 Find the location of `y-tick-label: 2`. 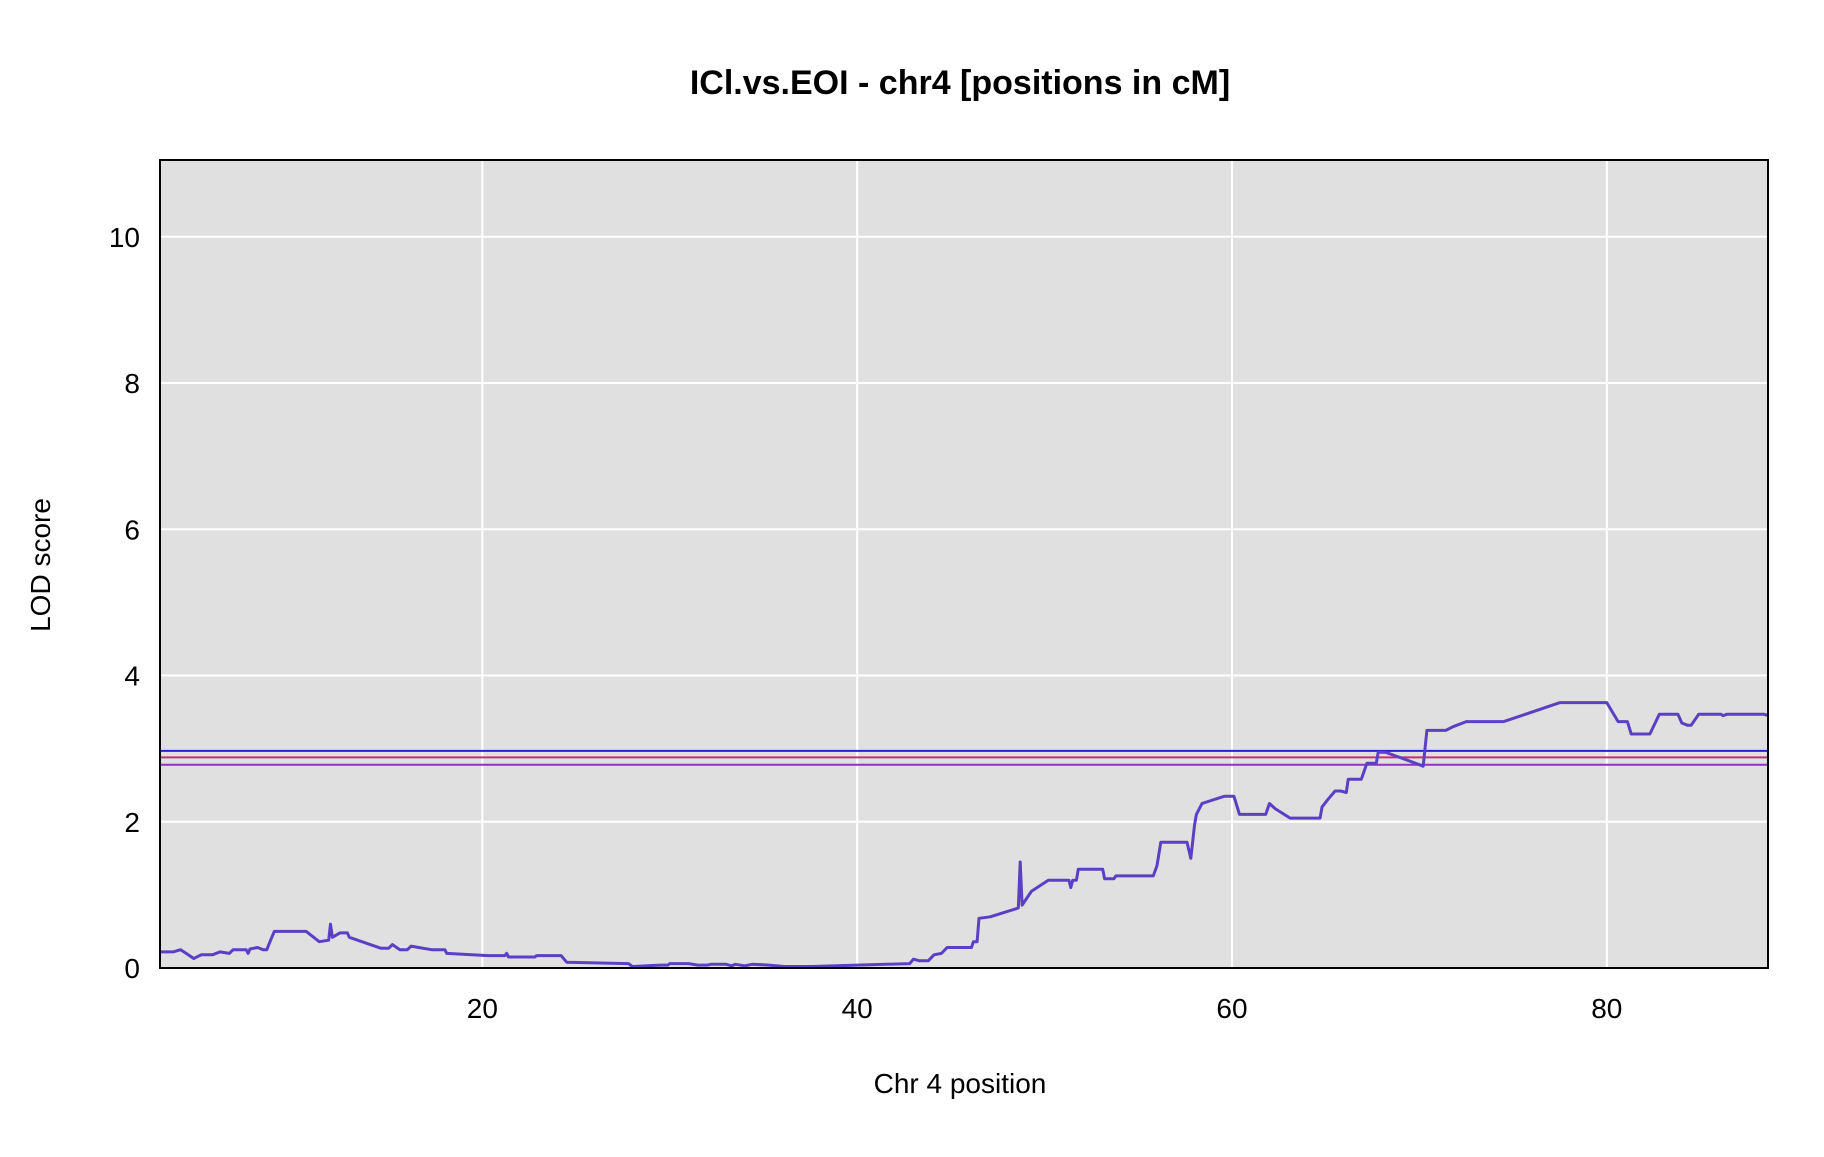

y-tick-label: 2 is located at coordinates (132, 822).